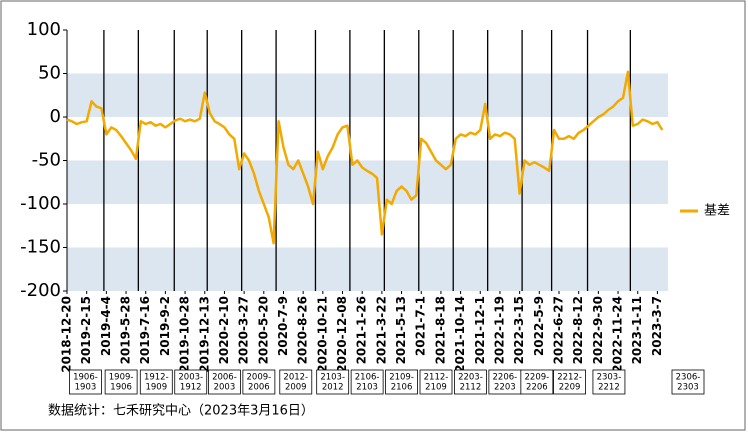 The width and height of the screenshot is (748, 437). Describe the element at coordinates (367, 388) in the screenshot. I see `contract-label: 2103` at that location.